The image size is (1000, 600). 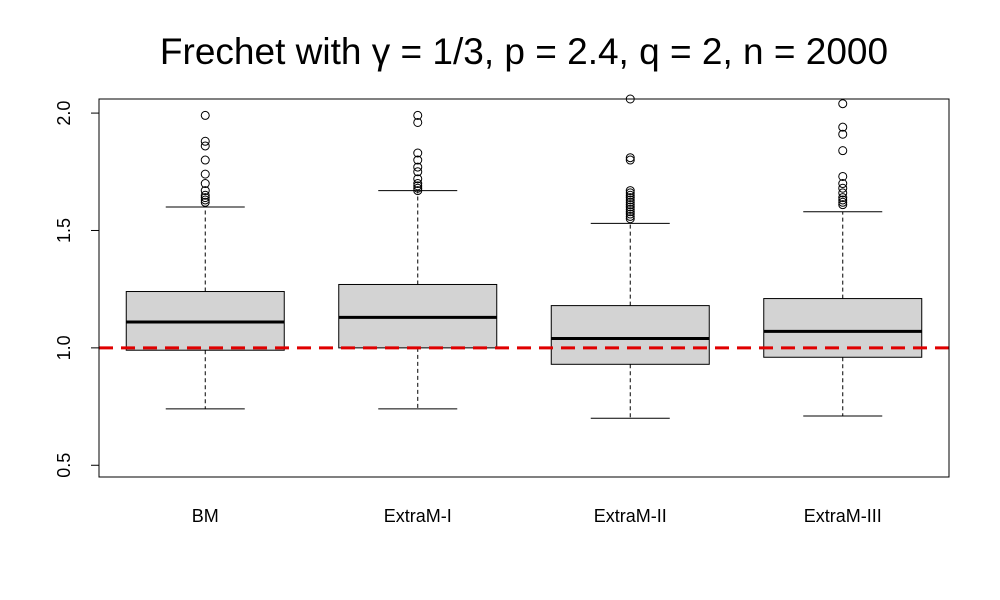 What do you see at coordinates (418, 318) in the screenshot?
I see `box-extram-i: ExtraM-I` at bounding box center [418, 318].